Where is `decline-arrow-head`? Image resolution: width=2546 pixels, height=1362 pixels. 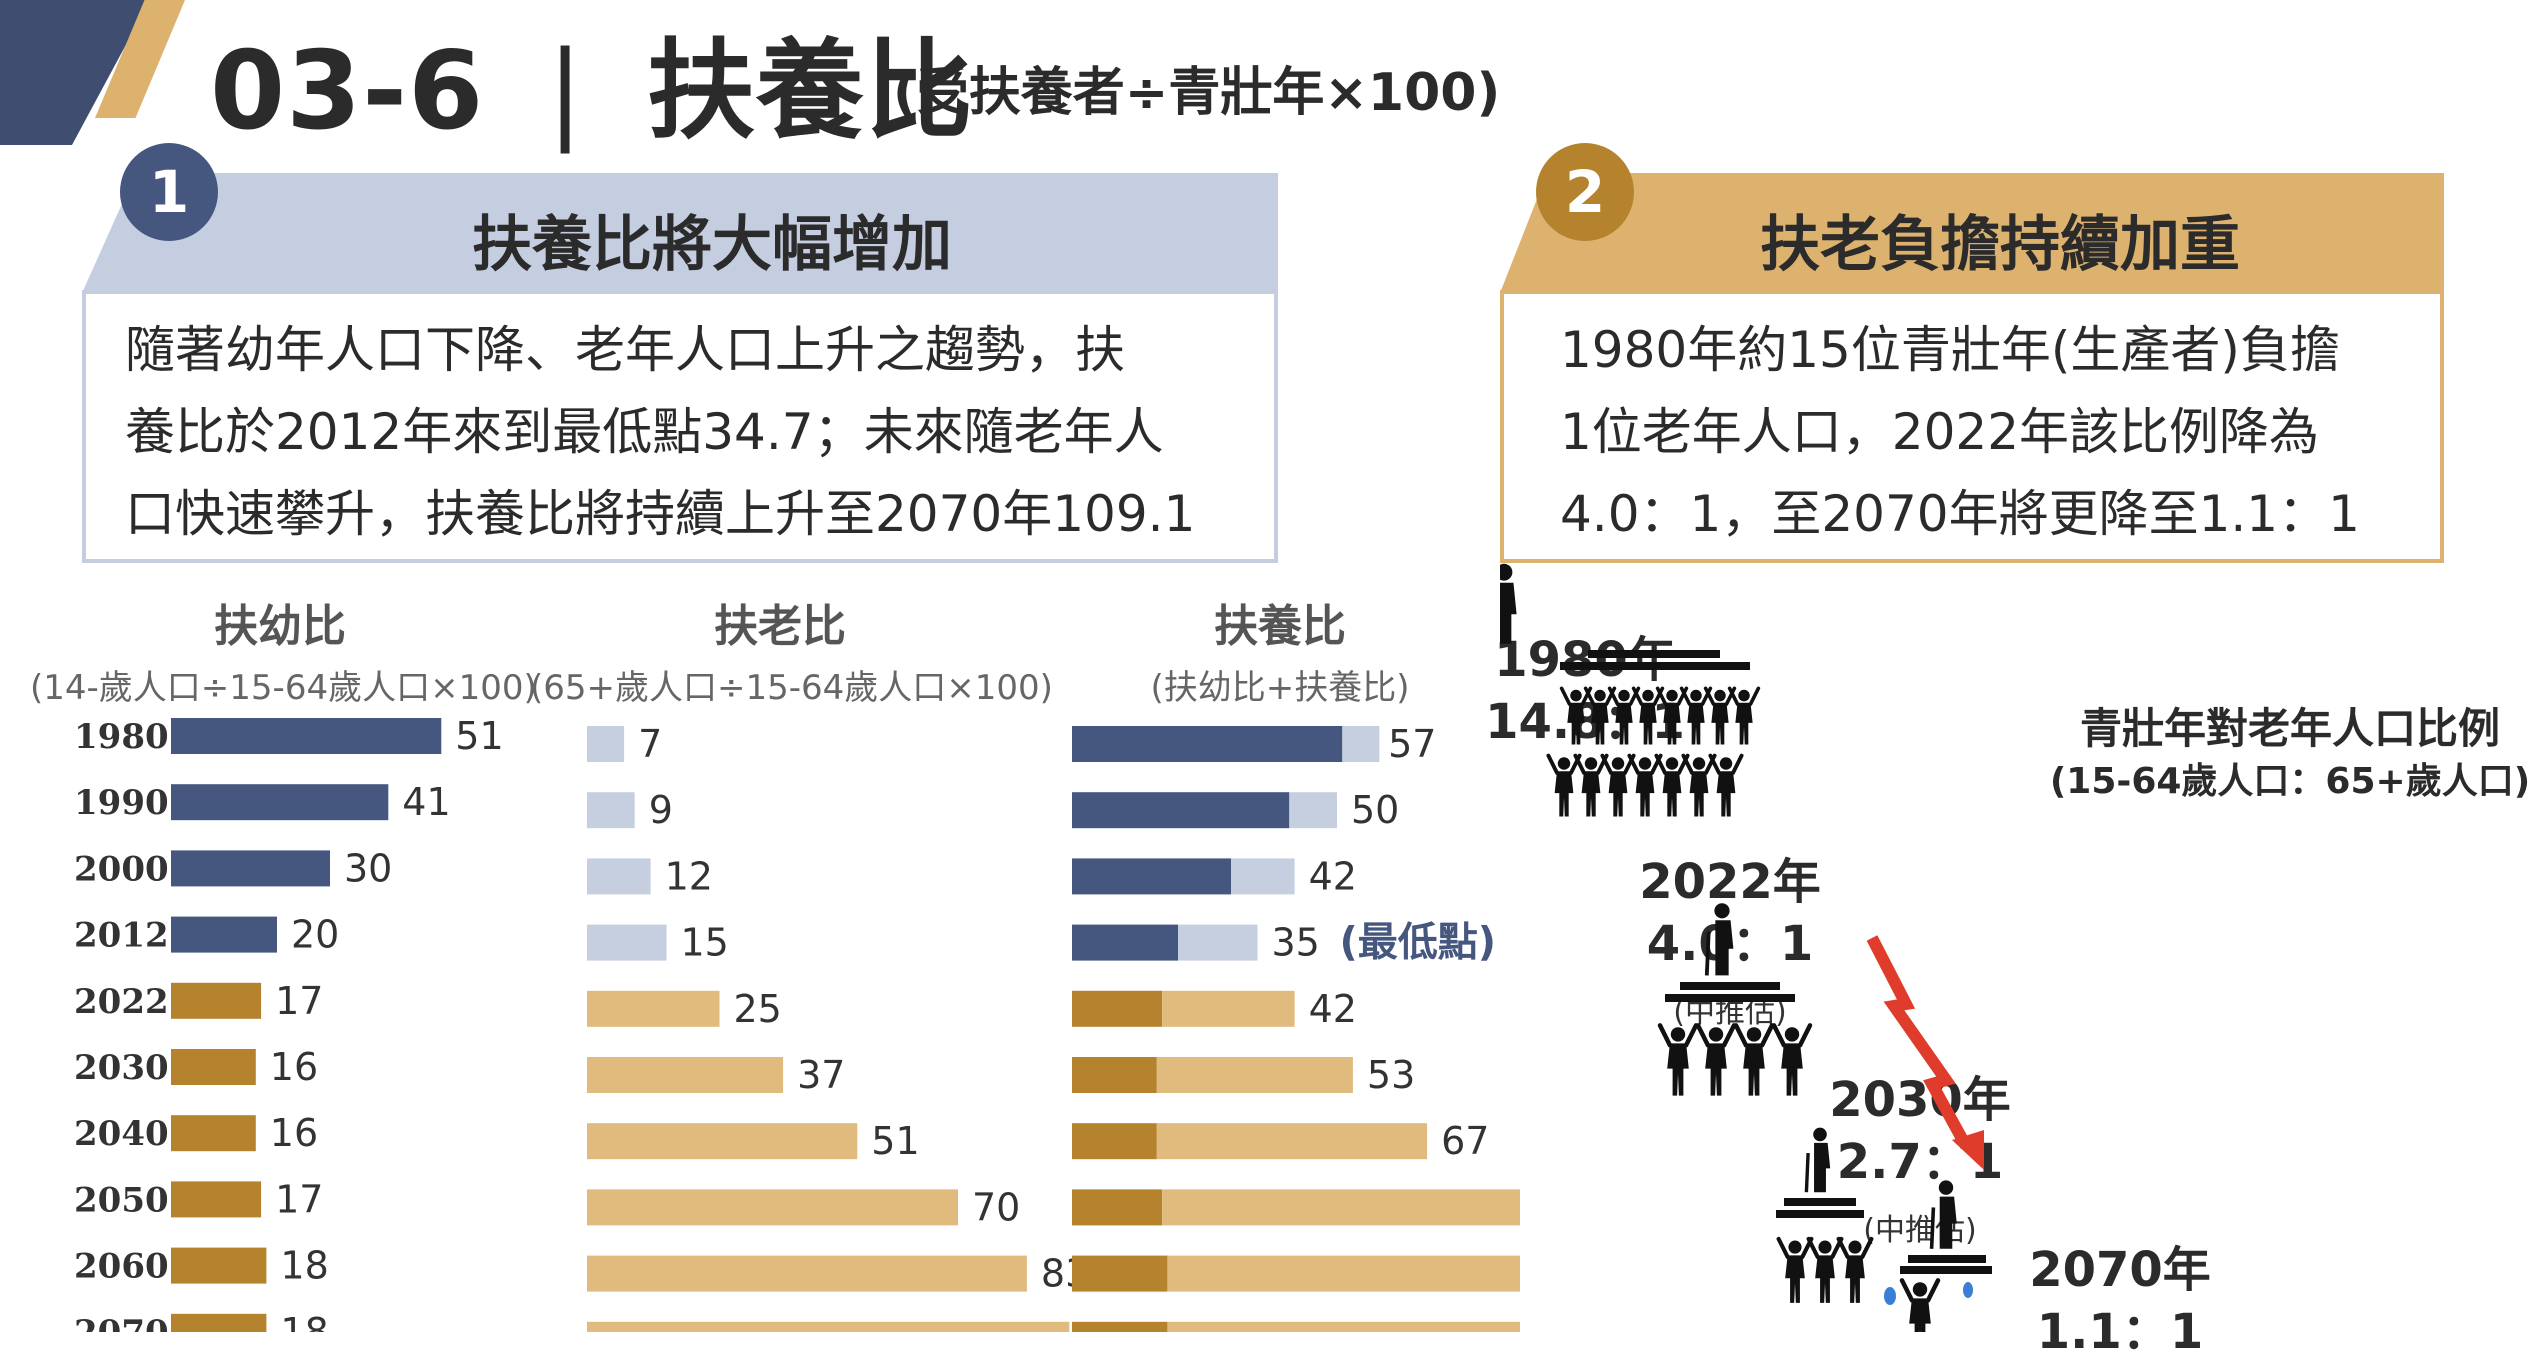 decline-arrow-head is located at coordinates (1968, 1150).